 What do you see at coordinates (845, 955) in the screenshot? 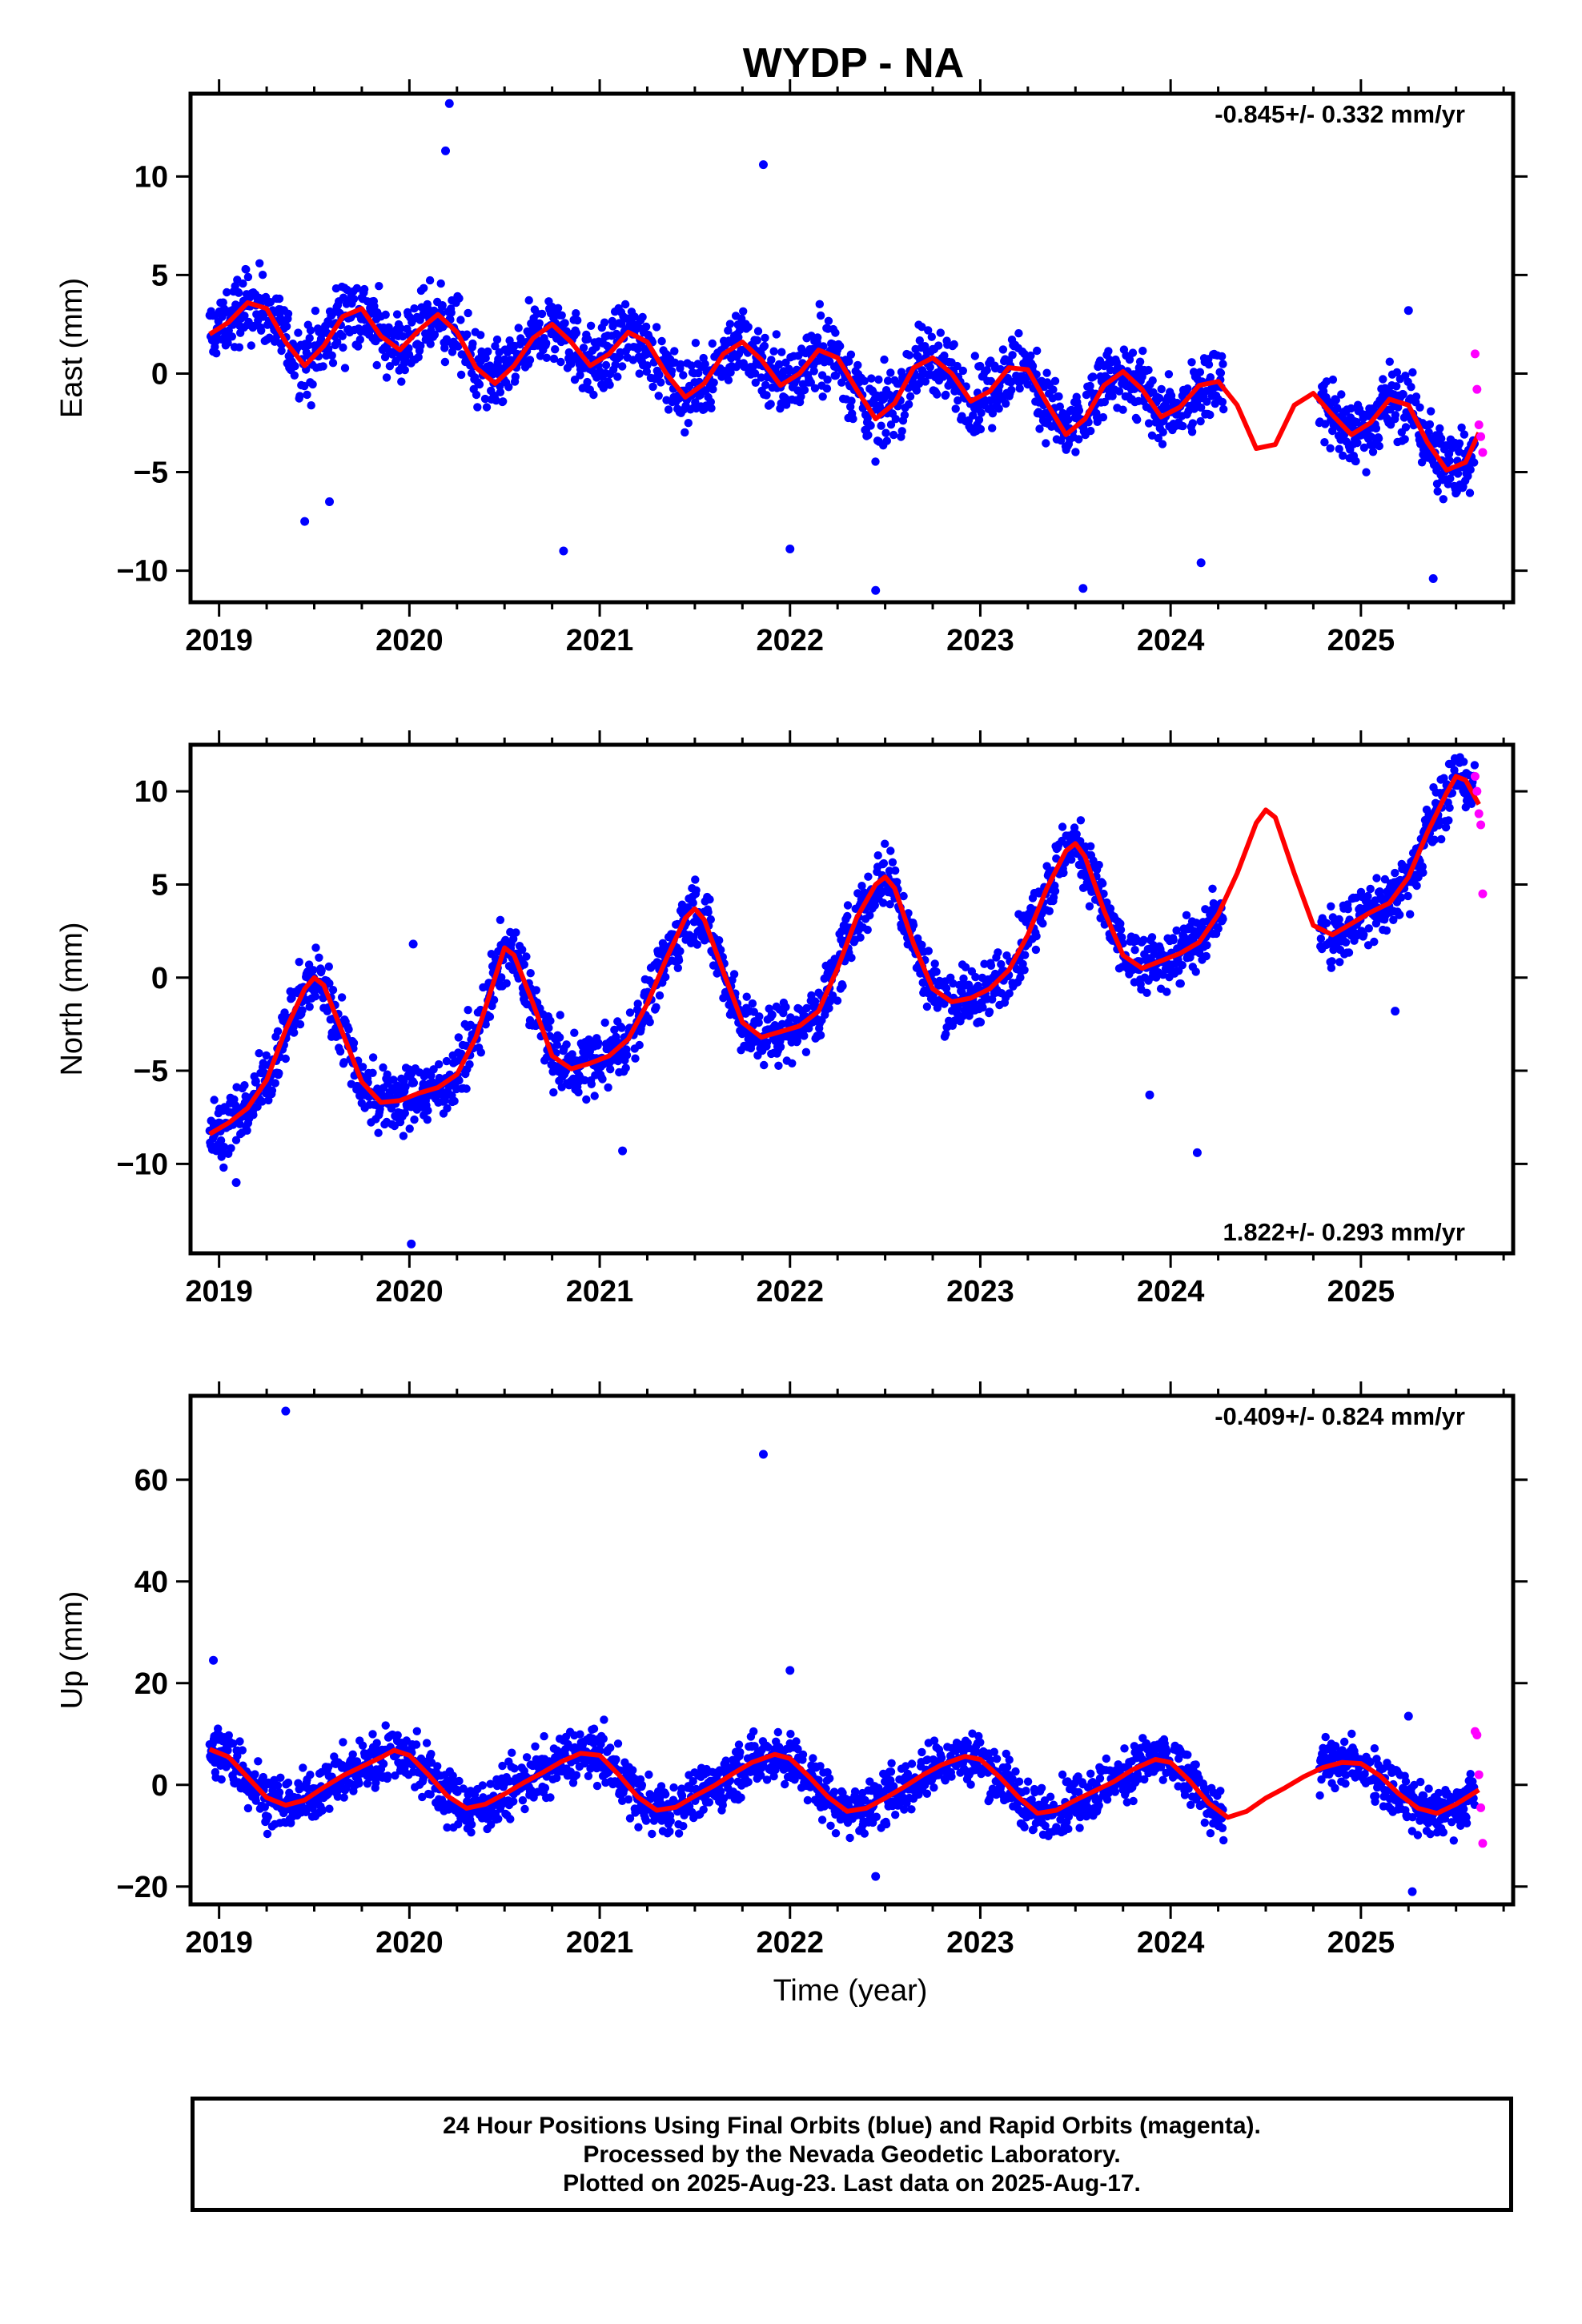
I see `north-model-curve` at bounding box center [845, 955].